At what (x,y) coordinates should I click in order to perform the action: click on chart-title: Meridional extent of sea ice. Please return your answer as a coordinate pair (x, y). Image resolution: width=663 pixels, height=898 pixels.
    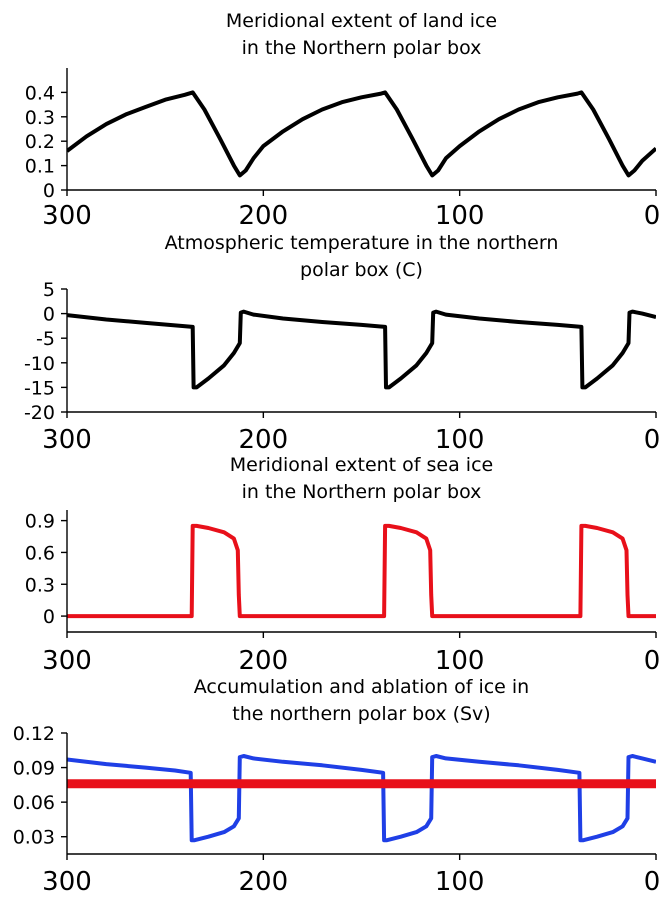
    Looking at the image, I should click on (361, 465).